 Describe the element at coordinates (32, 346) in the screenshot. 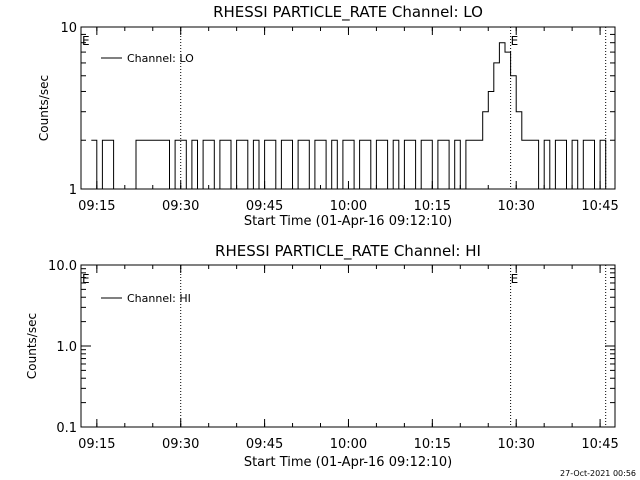

I see `panel-hi-ylabel: Counts/sec` at that location.